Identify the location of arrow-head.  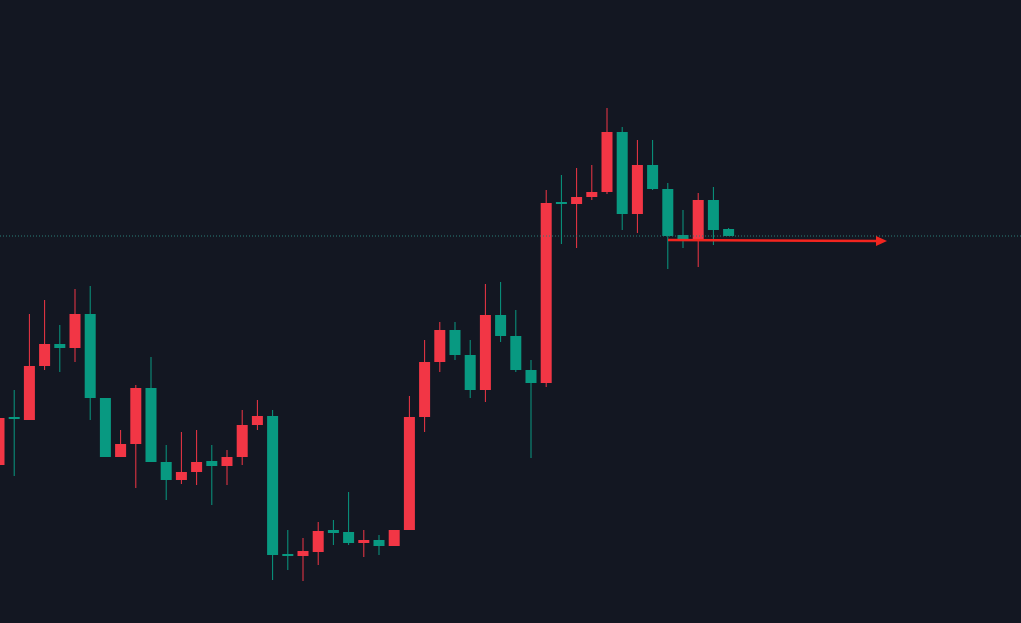
(881, 241).